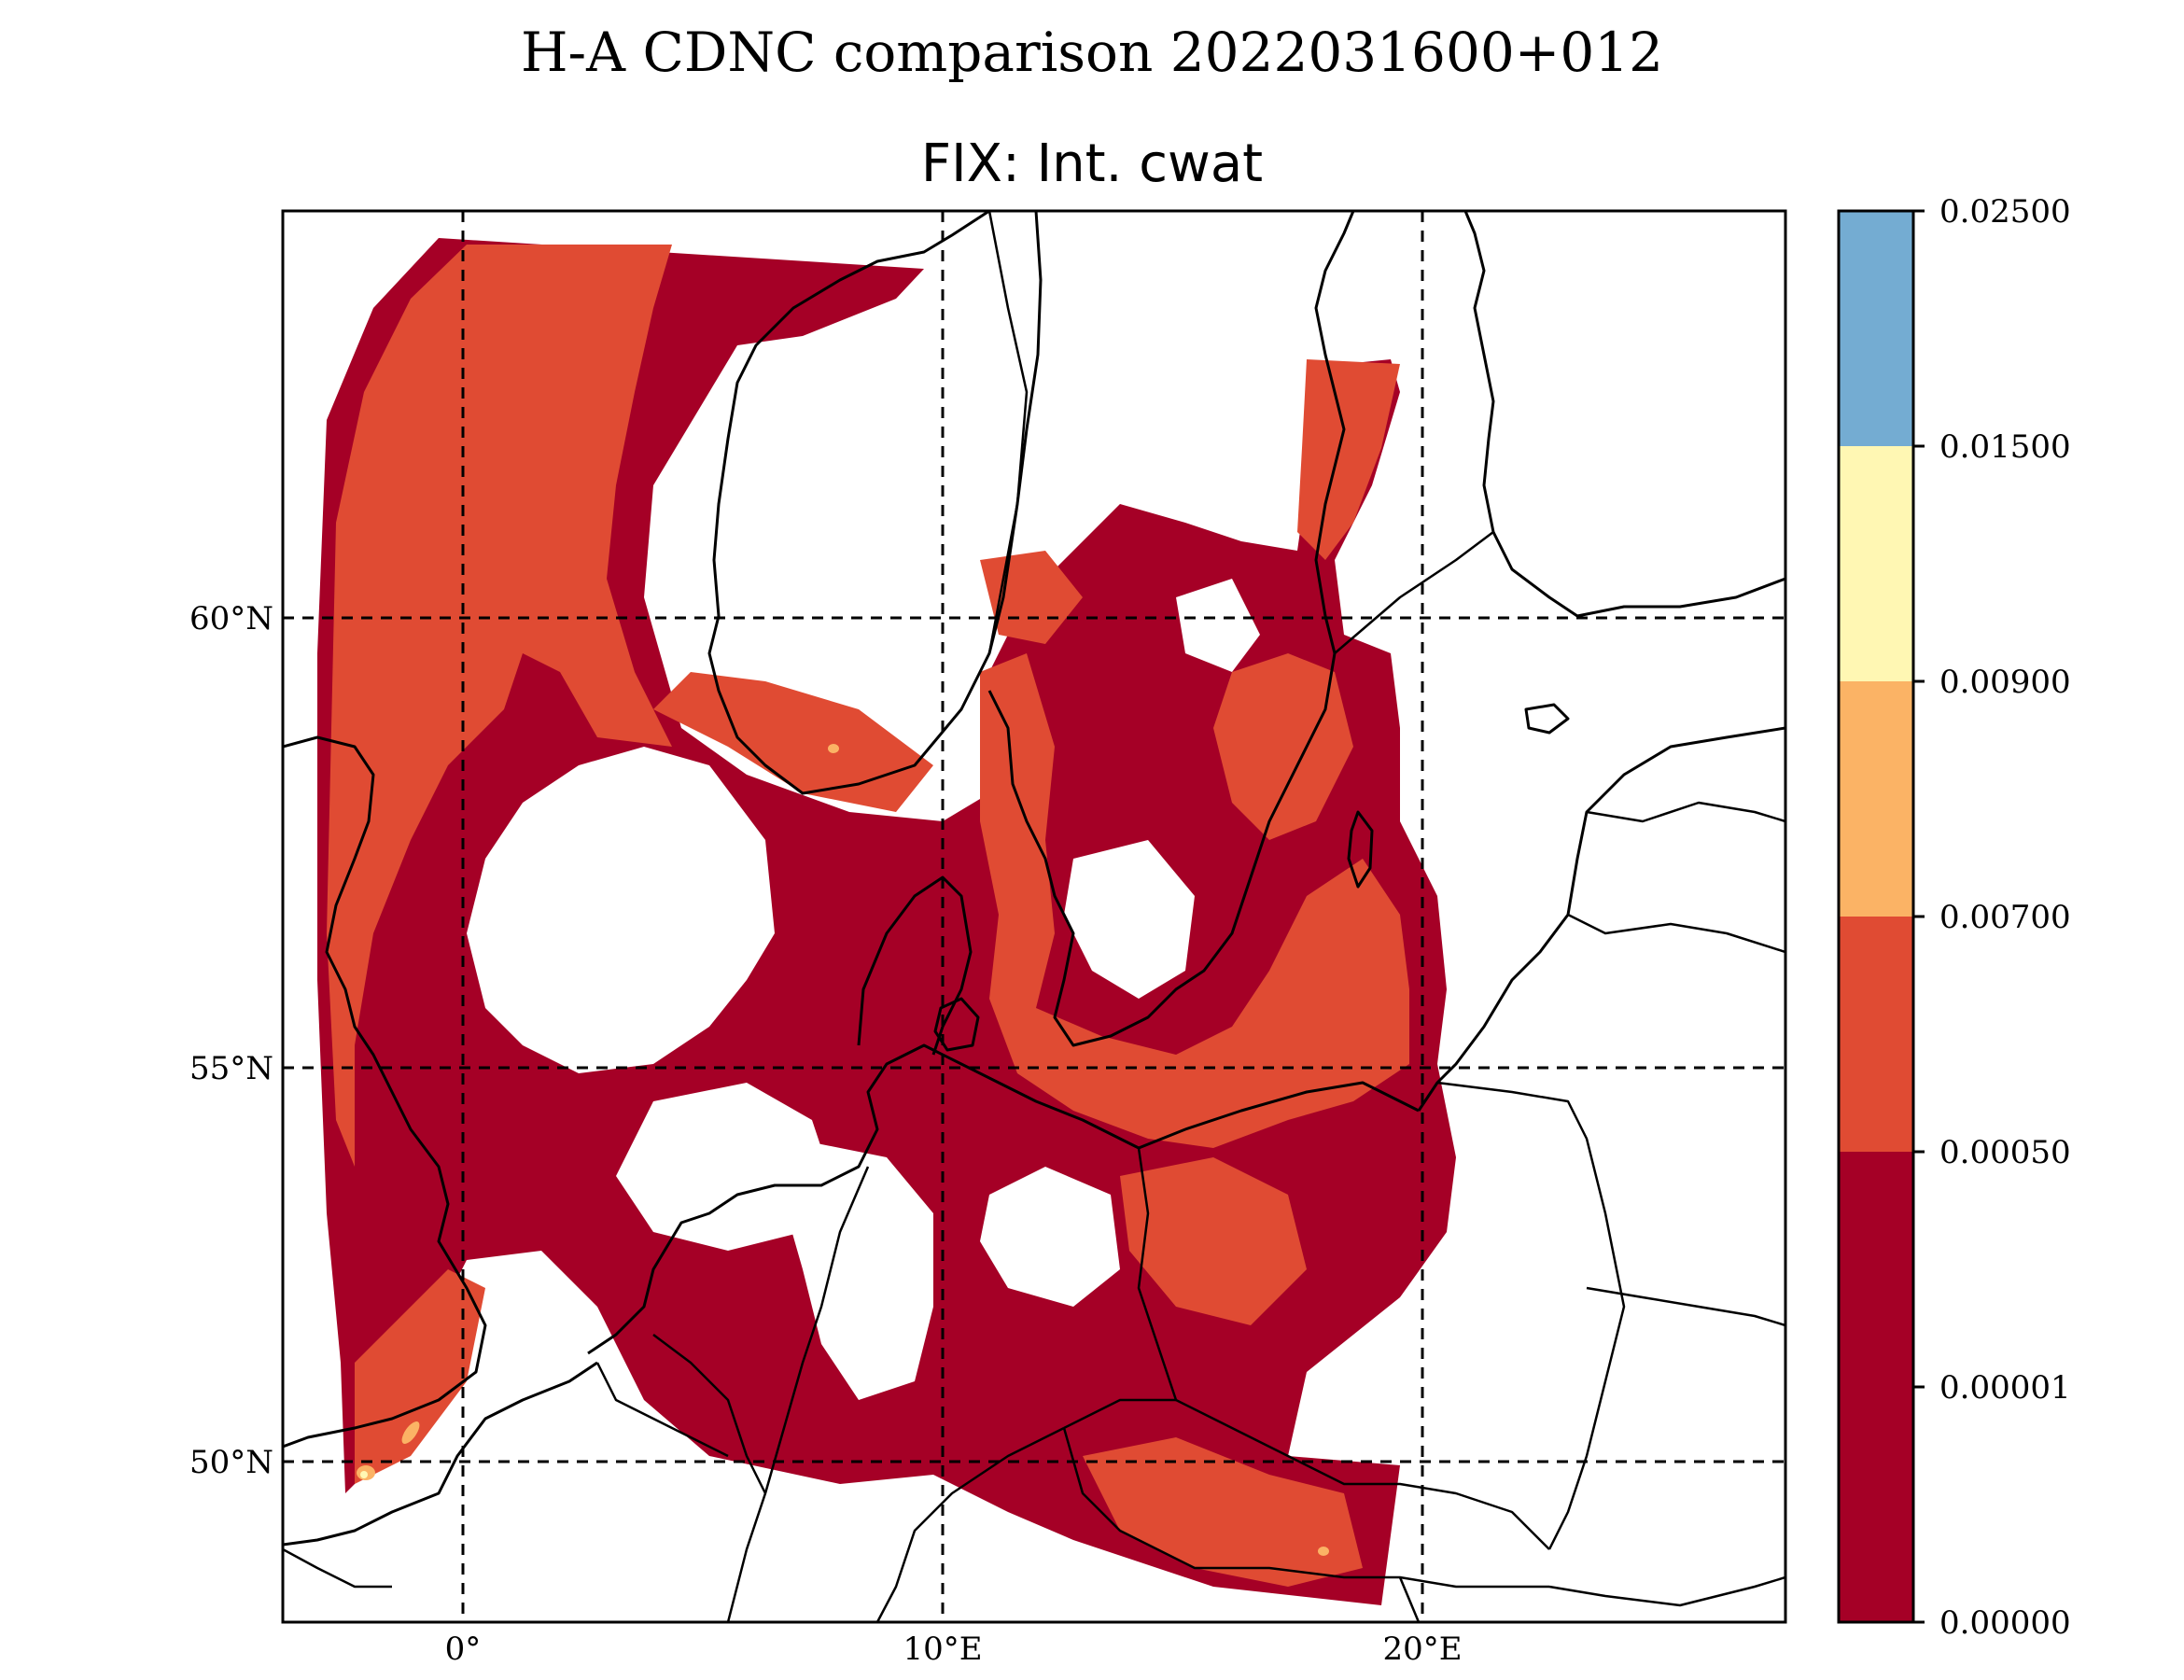 The height and width of the screenshot is (1680, 2184). What do you see at coordinates (1092, 52) in the screenshot?
I see `figure-suptitle: H-A CDNC comparison 2022031600+012` at bounding box center [1092, 52].